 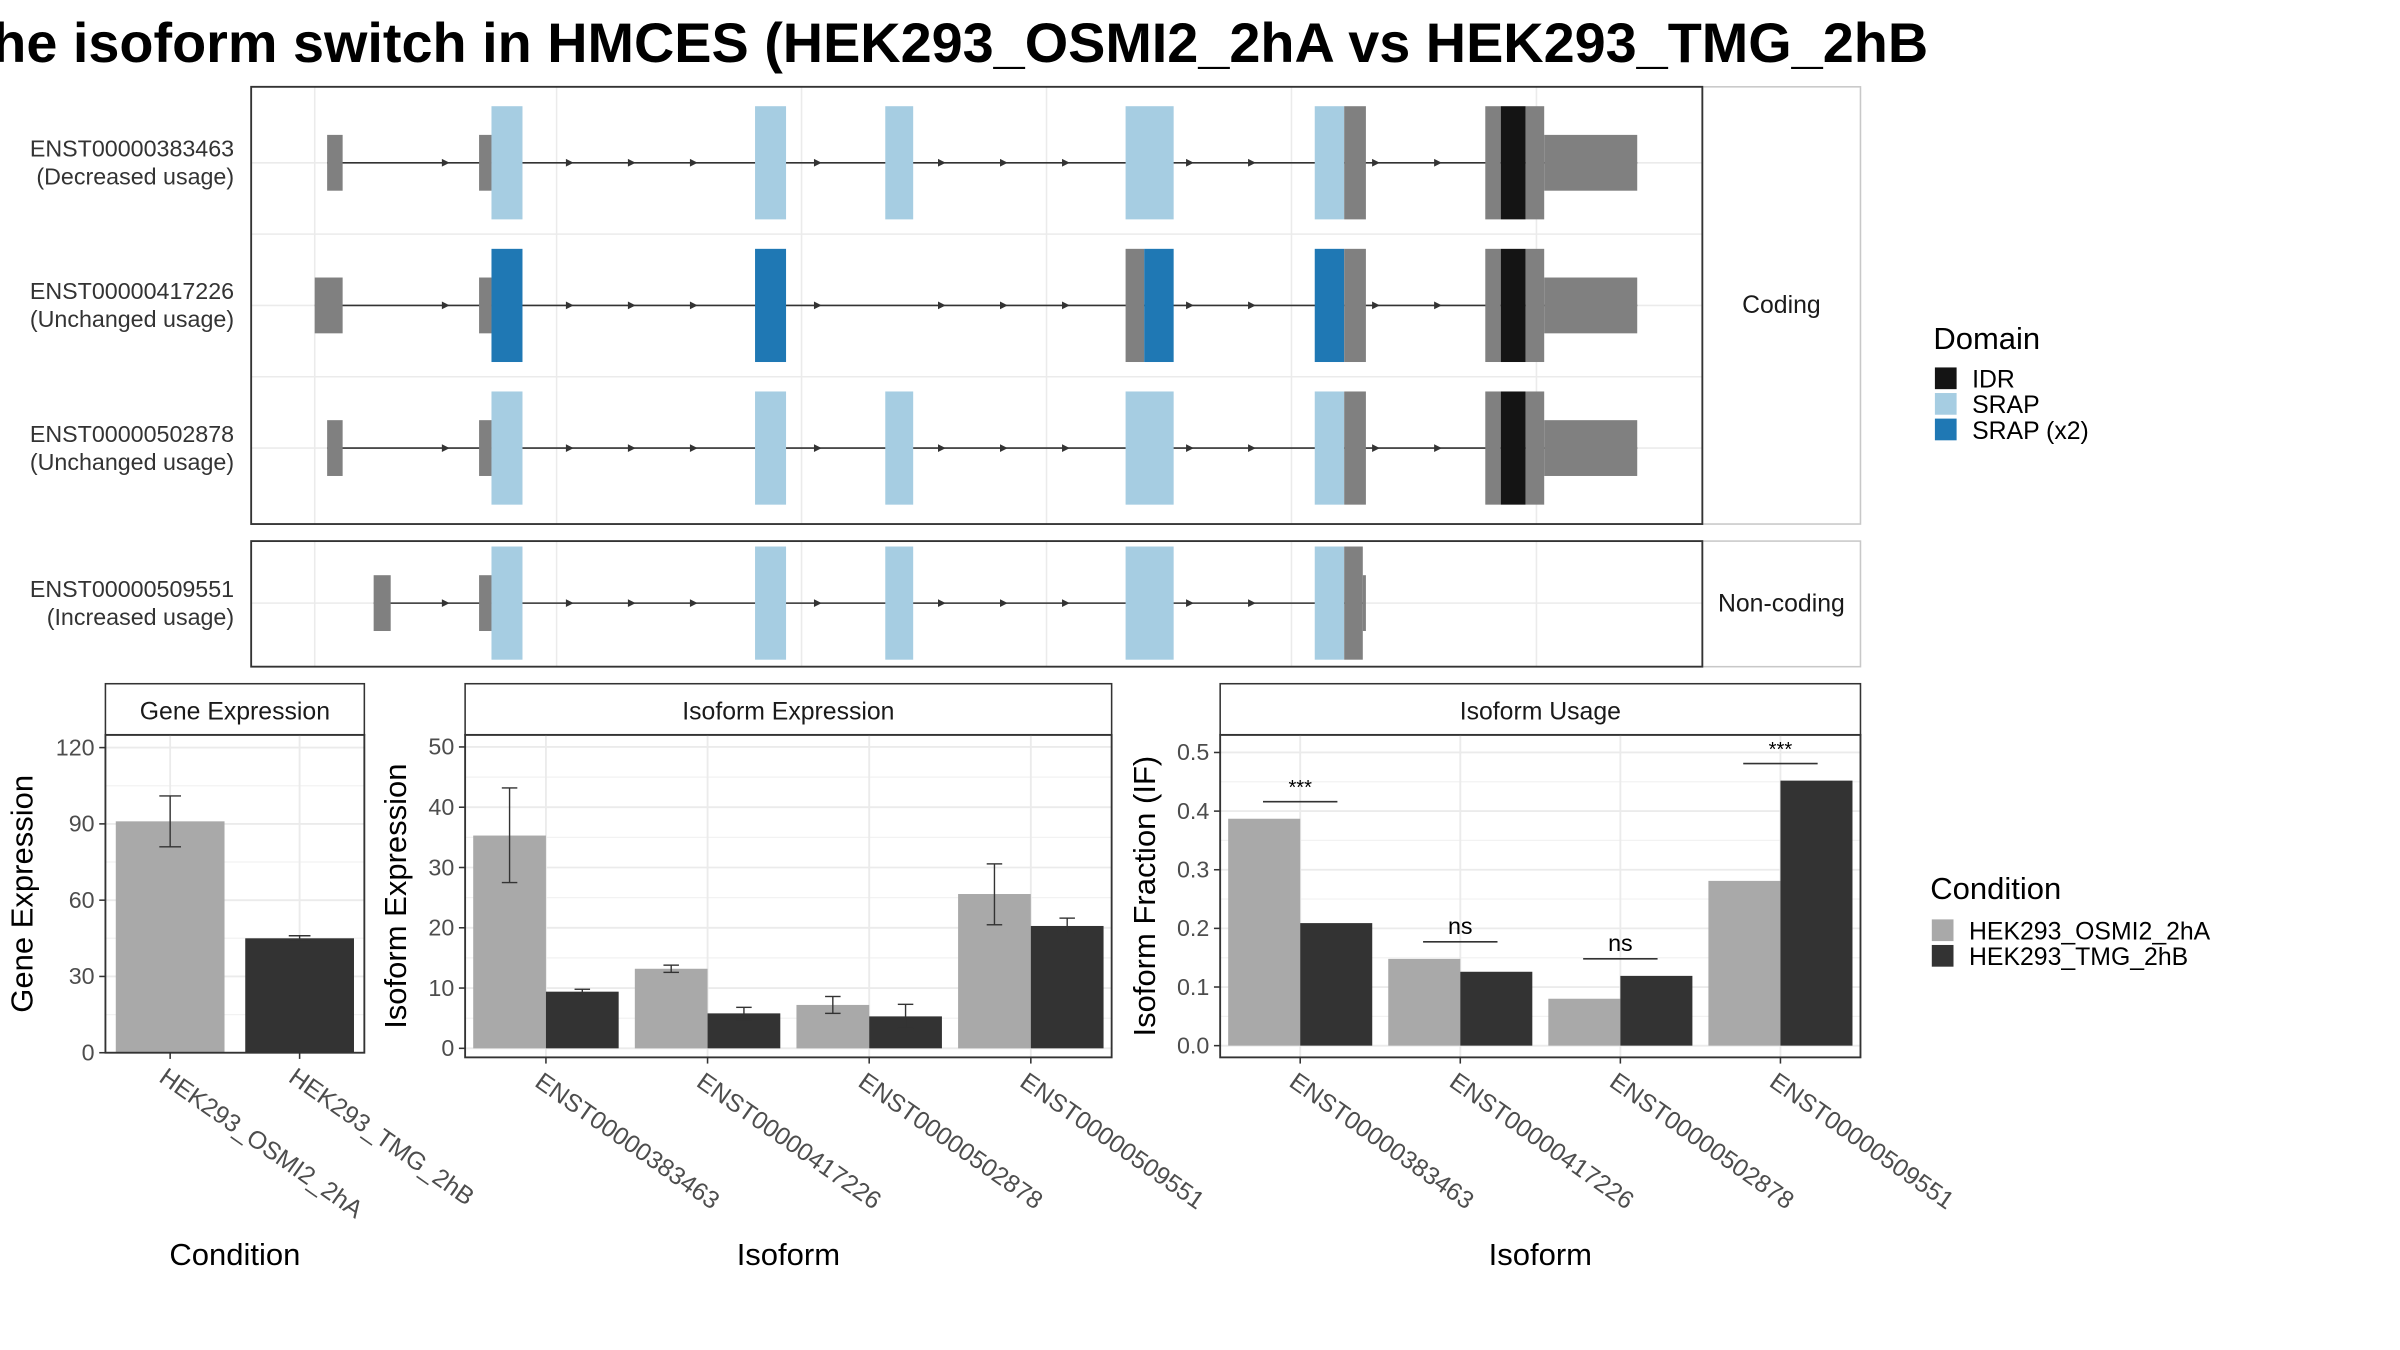 What do you see at coordinates (441, 807) in the screenshot?
I see `y-tick-label: 40` at bounding box center [441, 807].